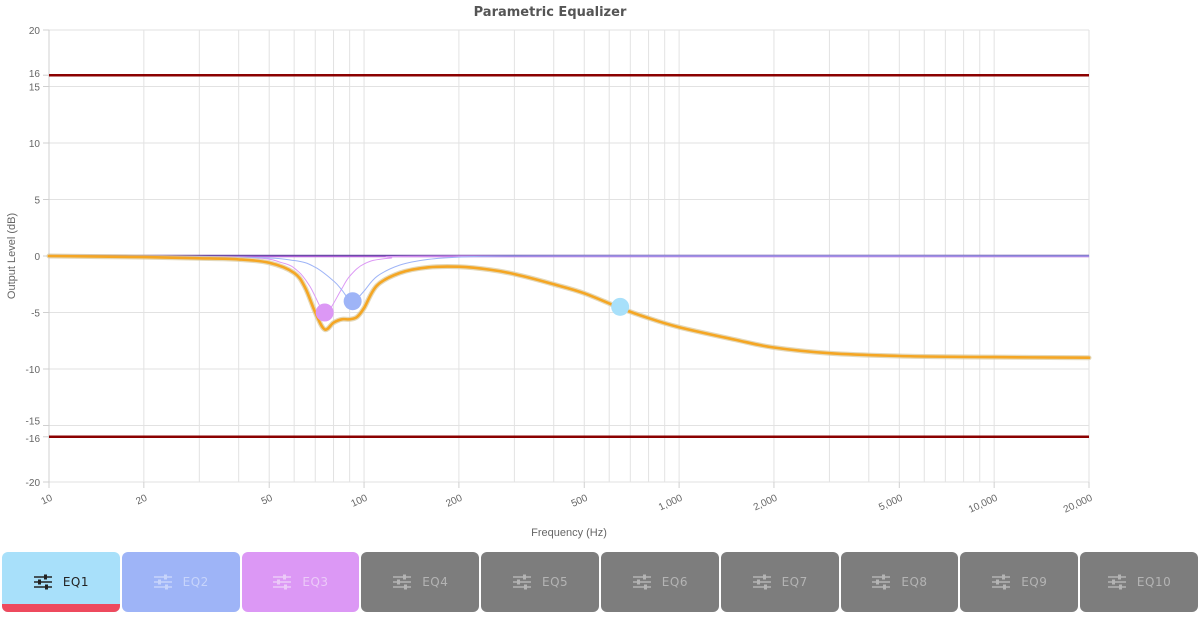 The width and height of the screenshot is (1200, 630). Describe the element at coordinates (779, 582) in the screenshot. I see `eq-tab-eq7: EQ7` at that location.